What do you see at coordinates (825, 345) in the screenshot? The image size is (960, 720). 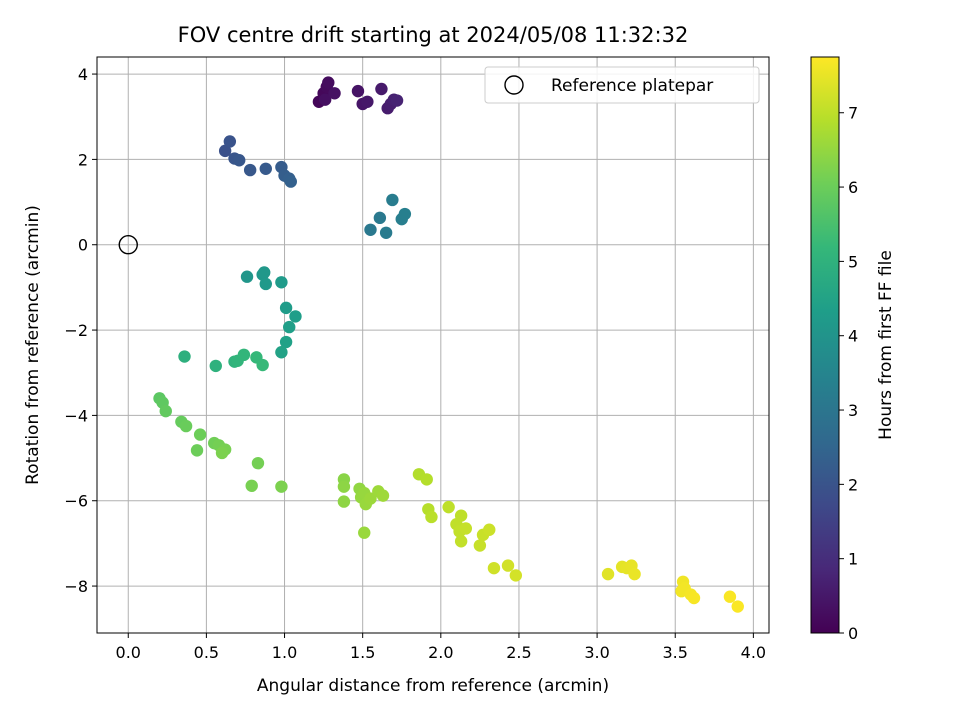 I see `colorbar` at bounding box center [825, 345].